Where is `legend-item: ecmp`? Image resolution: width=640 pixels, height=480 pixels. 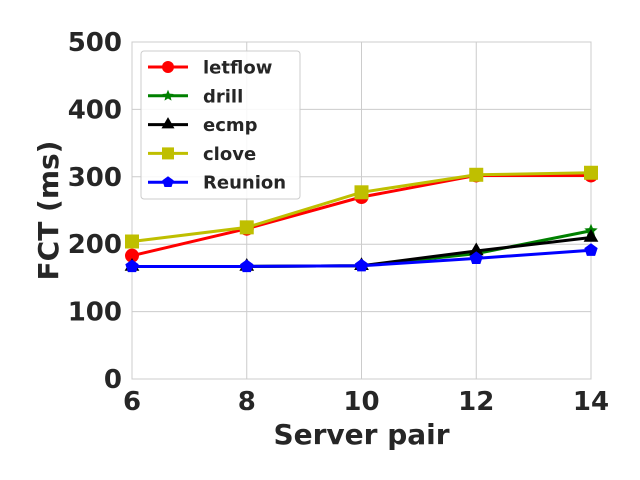
legend-item: ecmp is located at coordinates (203, 125).